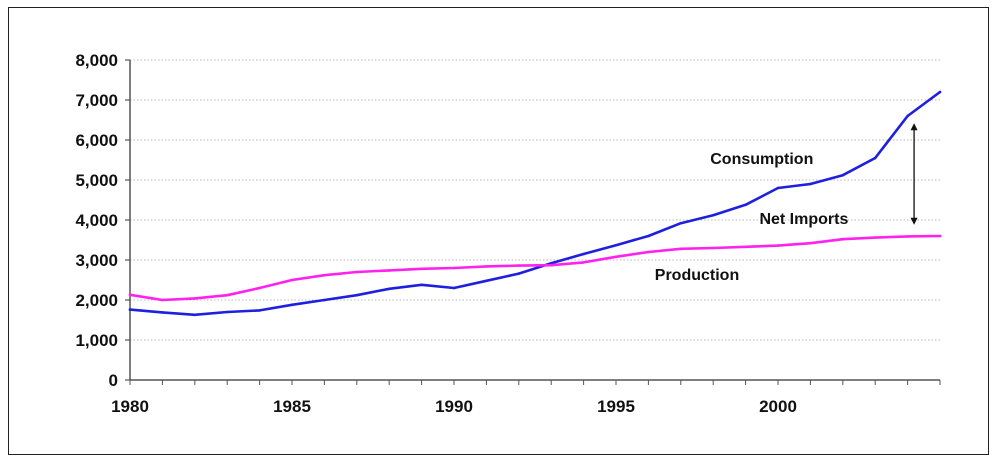  Describe the element at coordinates (96, 100) in the screenshot. I see `y-tick-label: 7,000` at that location.